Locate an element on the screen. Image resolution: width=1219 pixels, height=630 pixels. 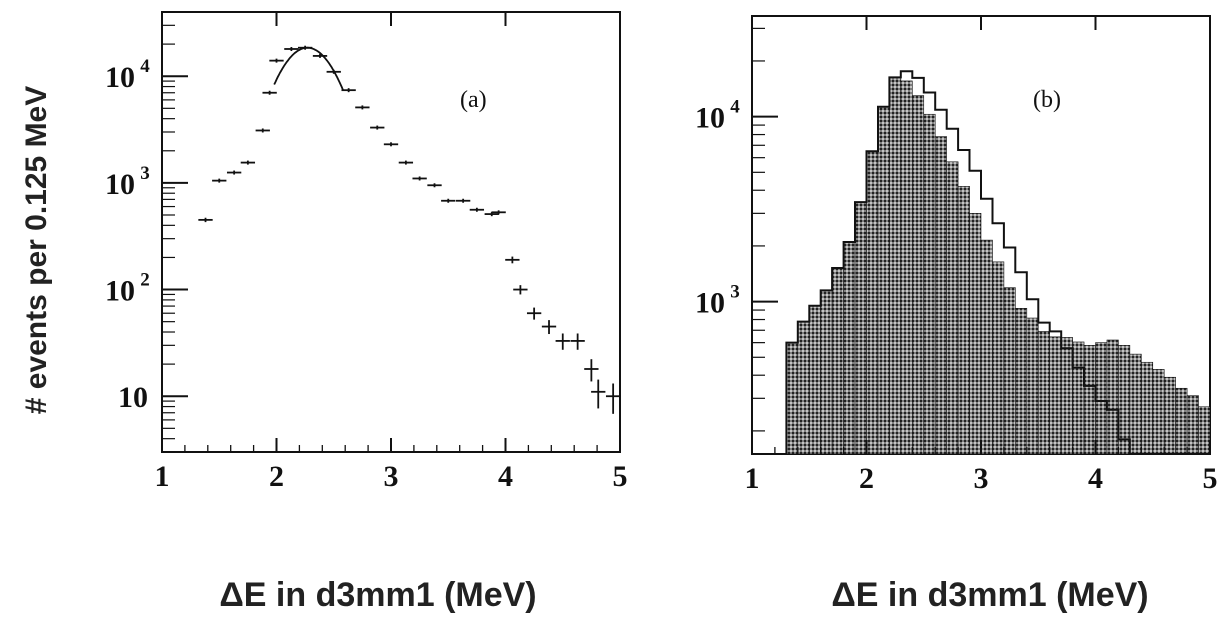
y-axis-label: # events per 0.125 MeV is located at coordinates (36, 250).